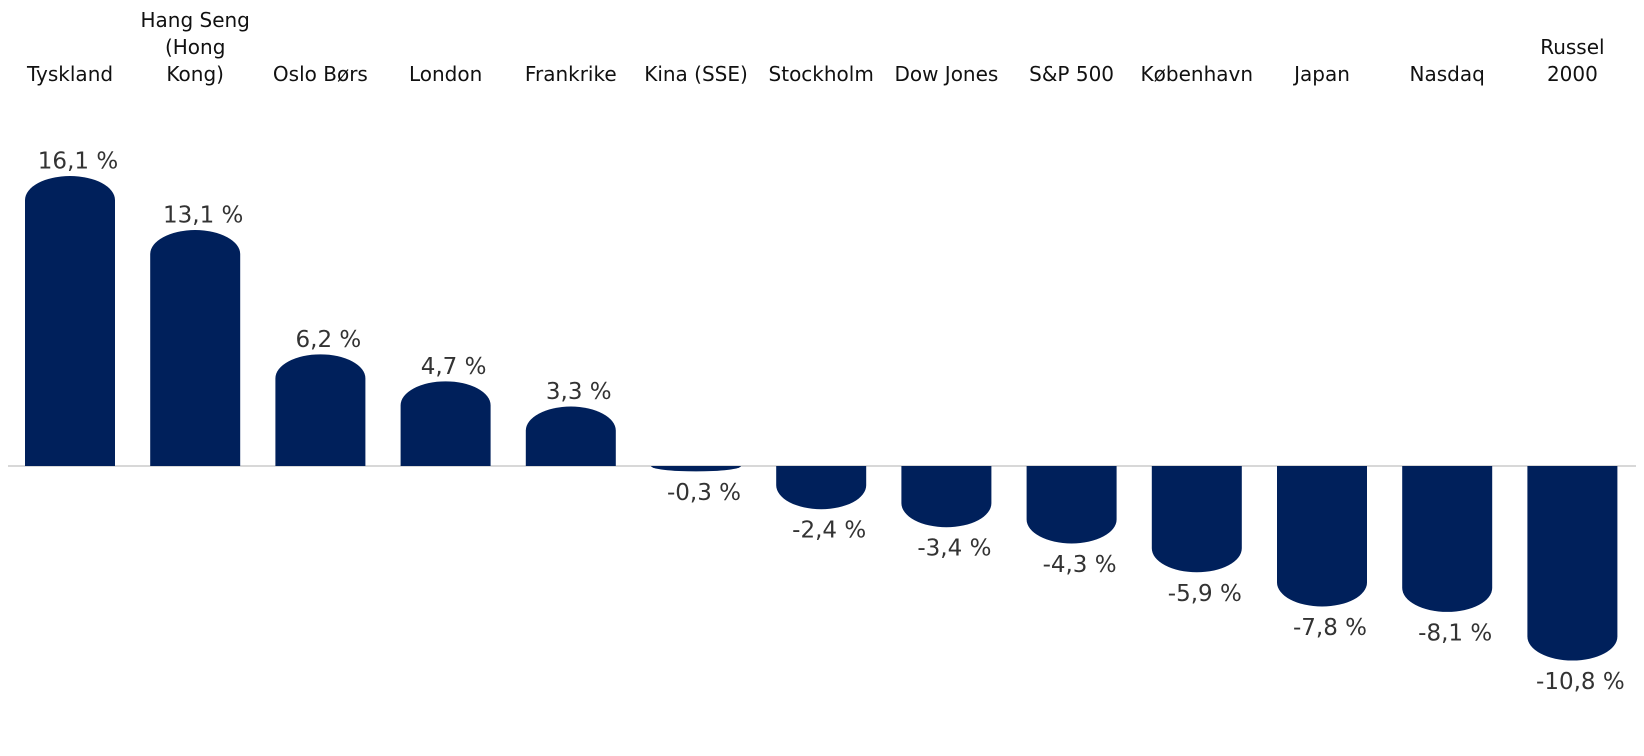 The image size is (1644, 756). Describe the element at coordinates (946, 74) in the screenshot. I see `category-label: Dow Jones` at that location.